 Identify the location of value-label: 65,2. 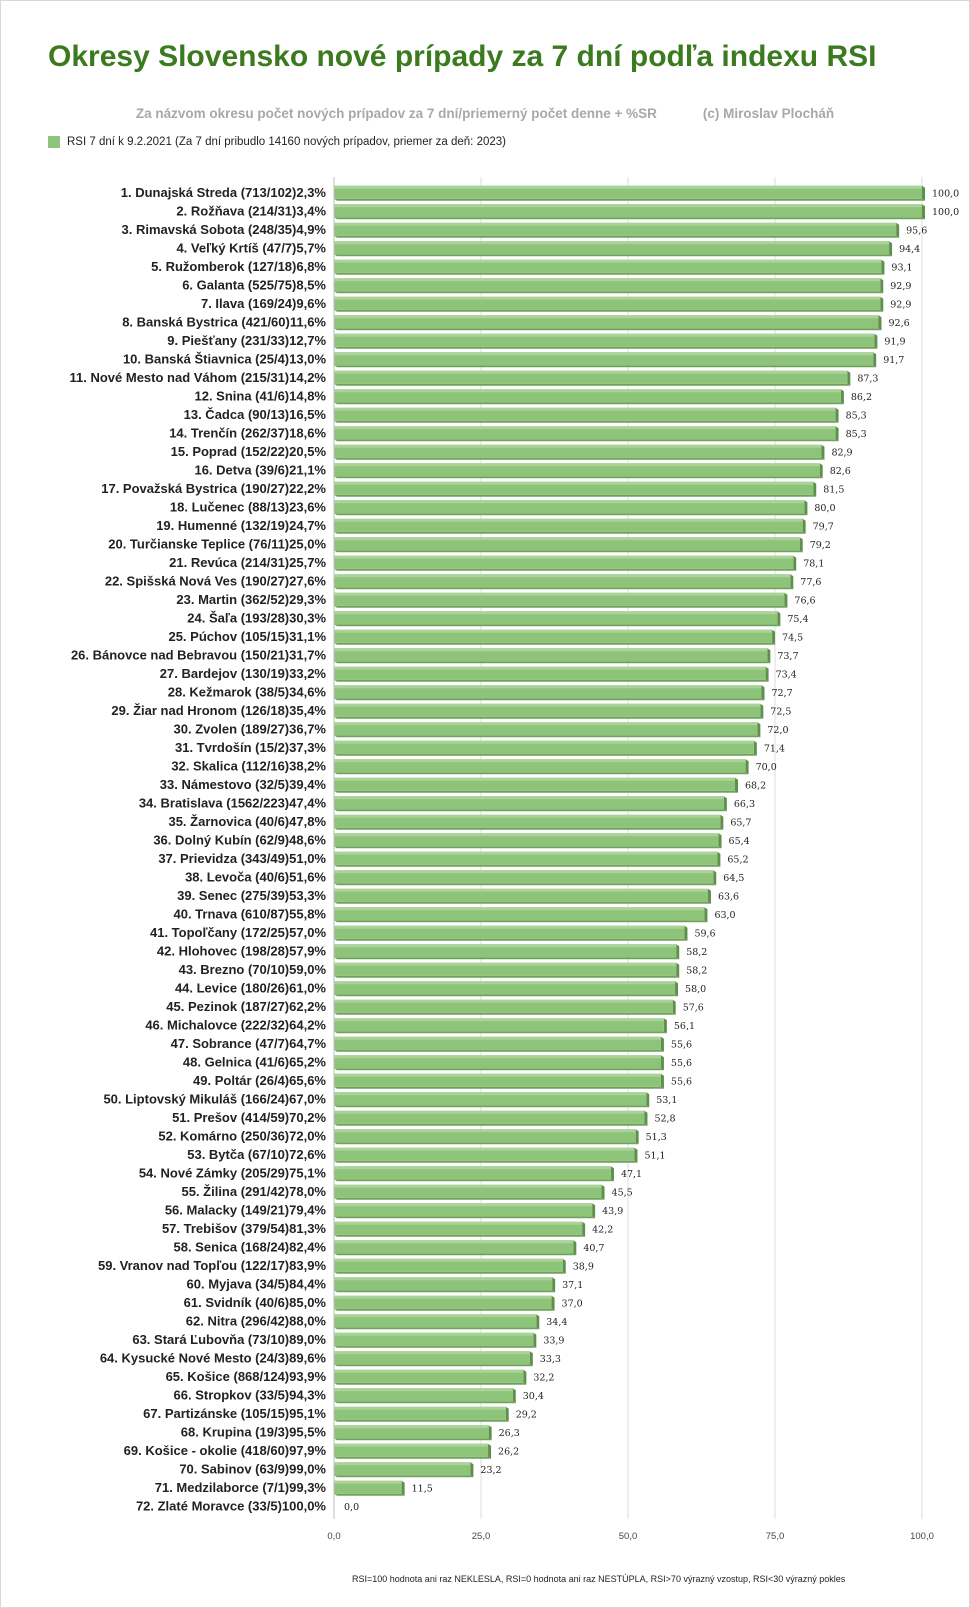
(737, 859).